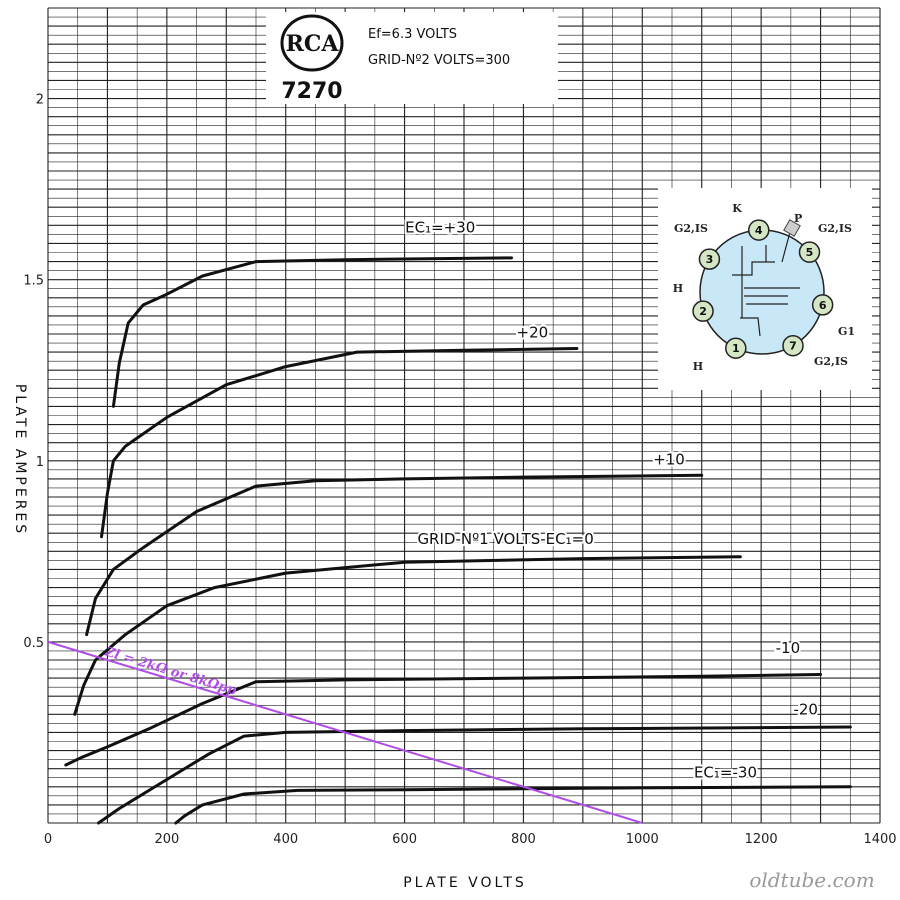 The image size is (900, 900). What do you see at coordinates (811, 880) in the screenshot?
I see `watermark: oldtube.com` at bounding box center [811, 880].